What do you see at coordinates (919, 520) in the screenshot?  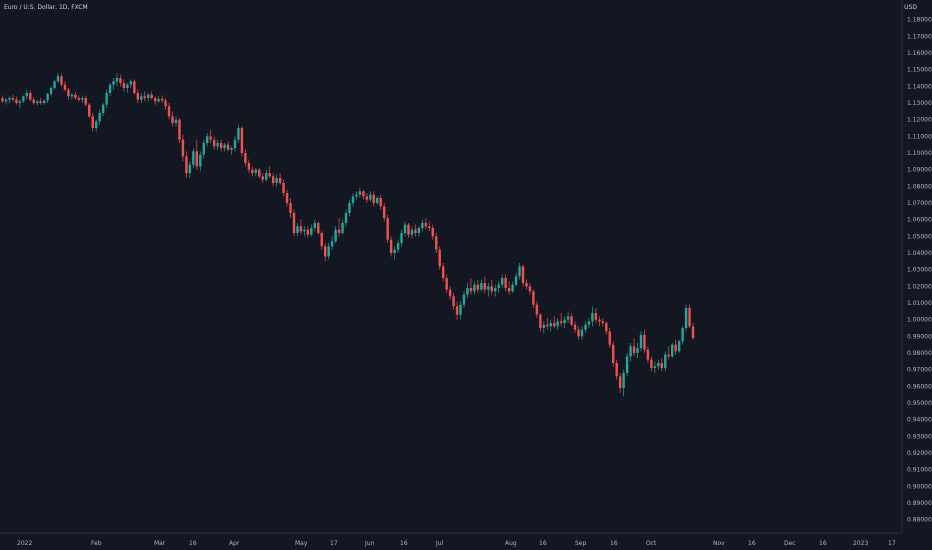 I see `price-tick-label: 0.88000` at bounding box center [919, 520].